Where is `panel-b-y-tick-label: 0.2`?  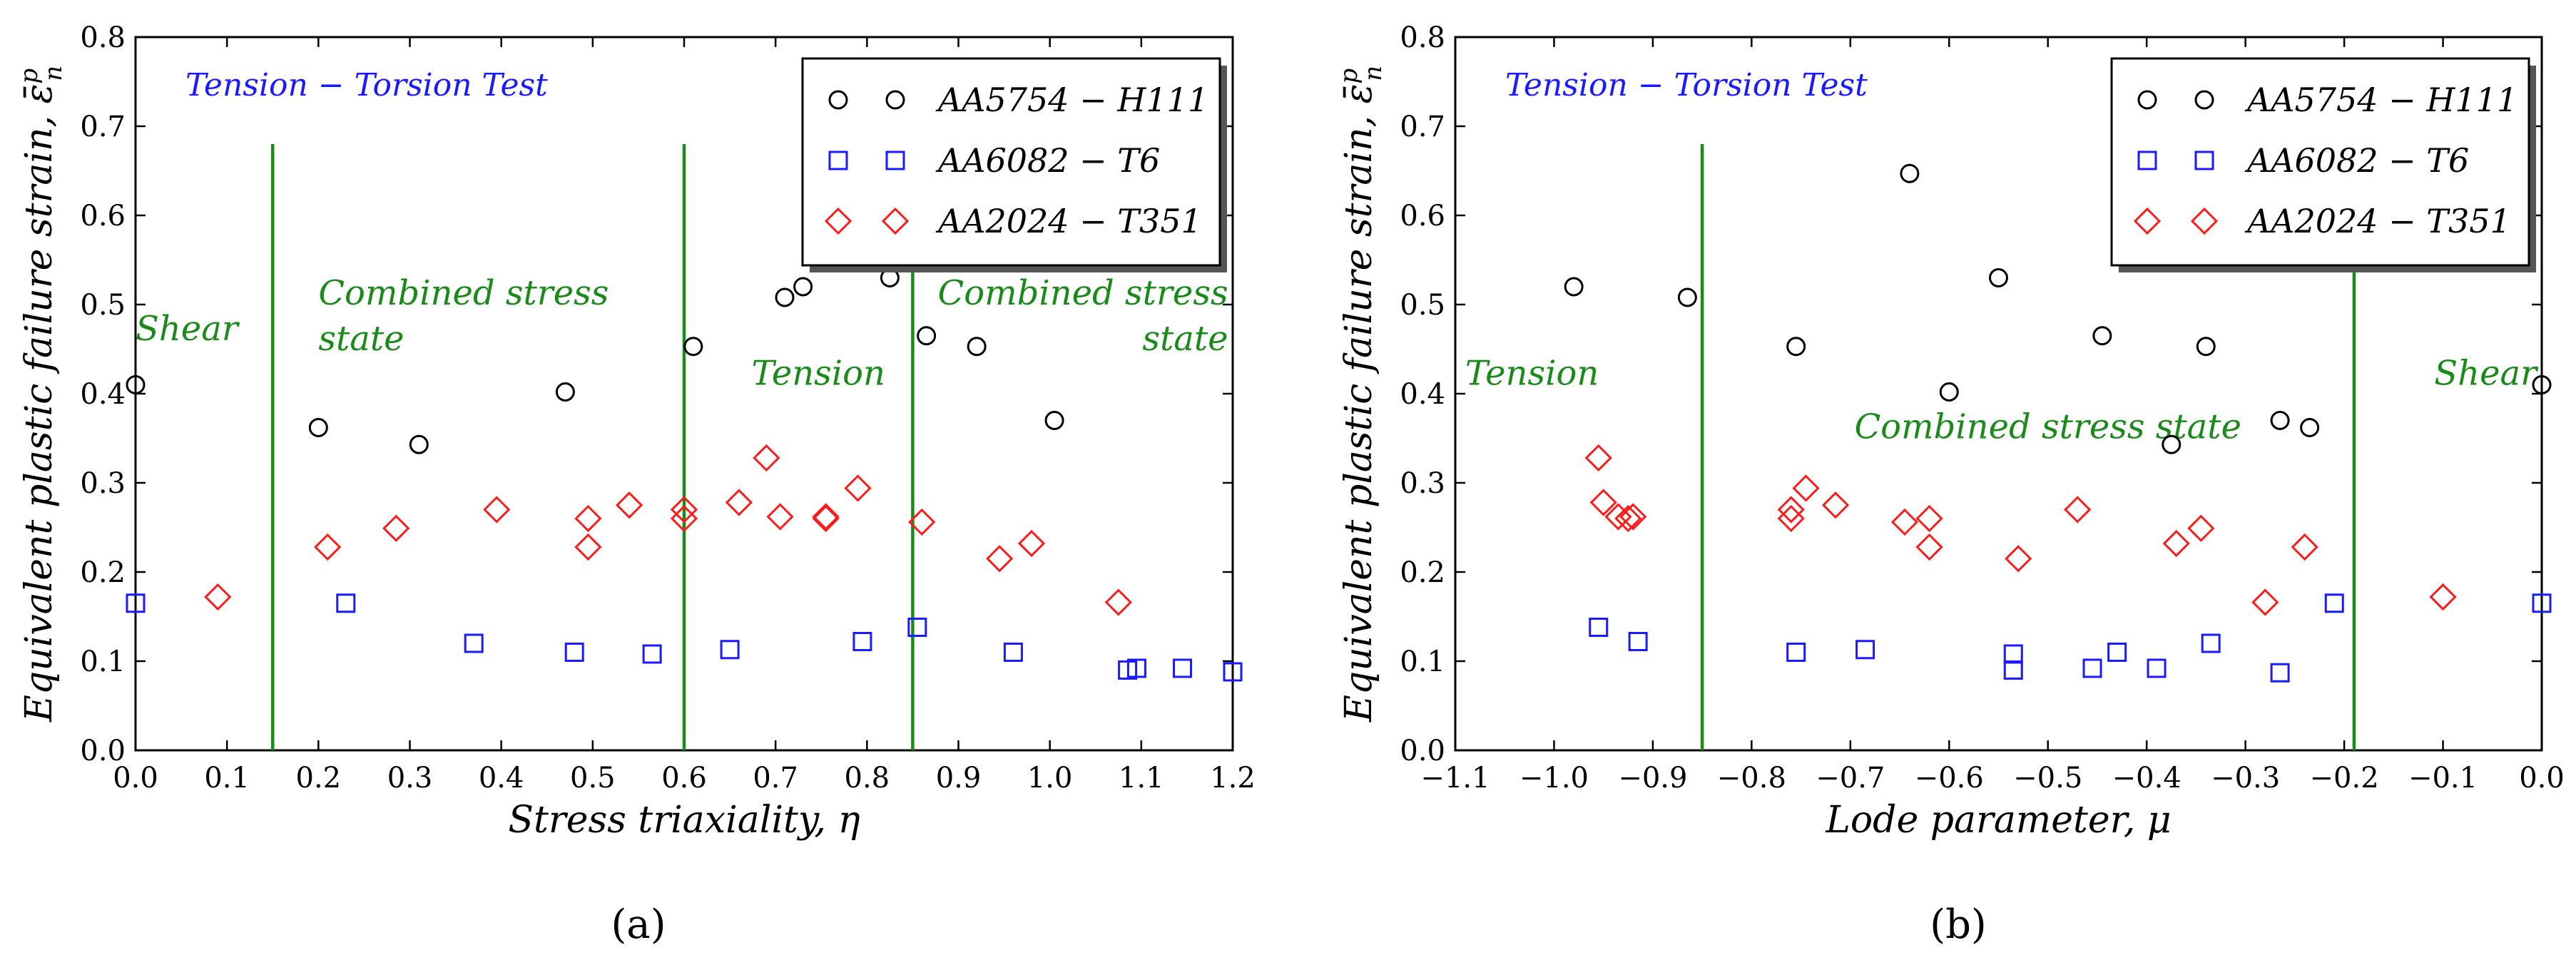
panel-b-y-tick-label: 0.2 is located at coordinates (1422, 572).